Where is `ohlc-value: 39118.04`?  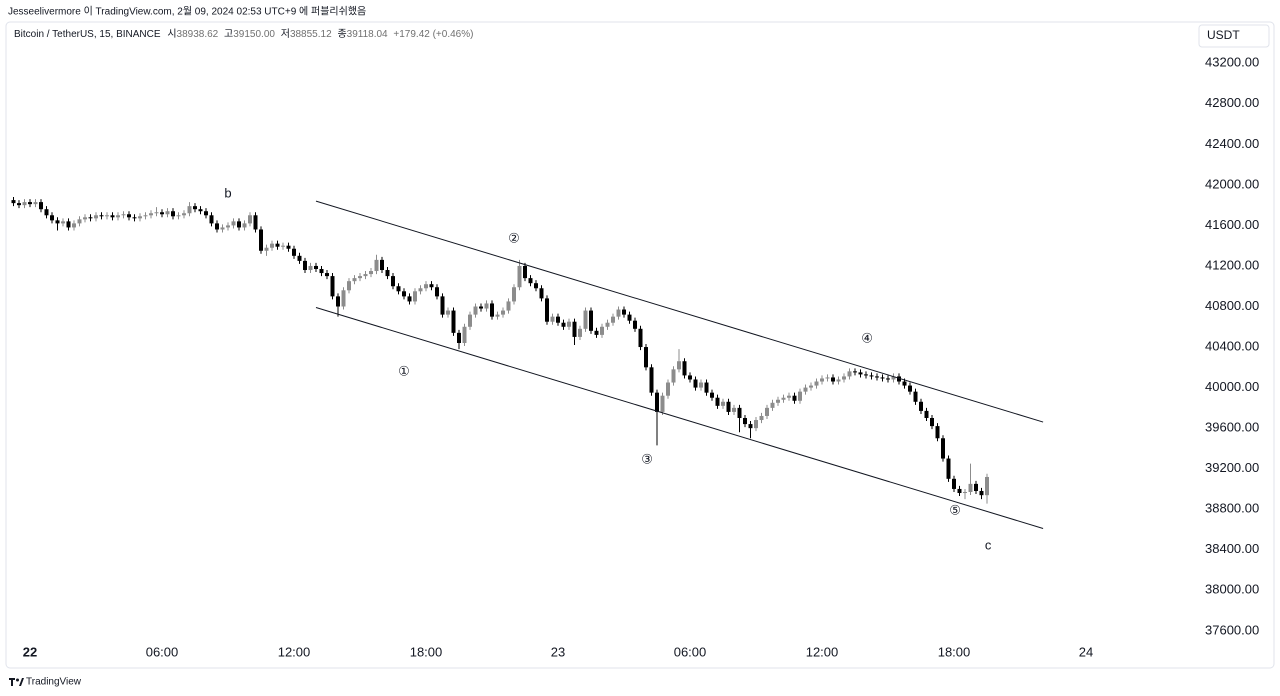
ohlc-value: 39118.04 is located at coordinates (367, 34).